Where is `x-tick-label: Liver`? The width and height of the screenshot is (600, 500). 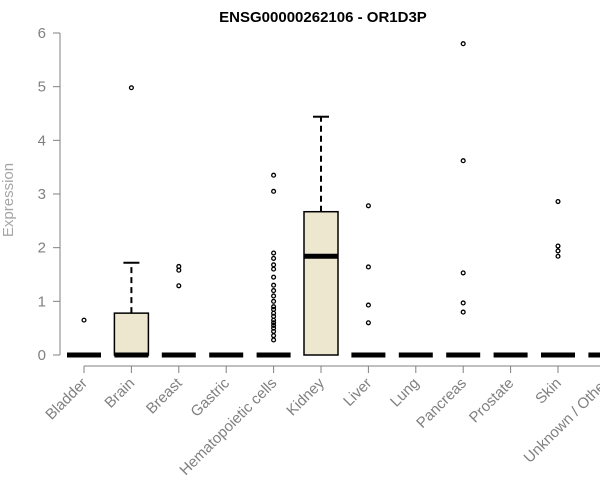 x-tick-label: Liver is located at coordinates (357, 392).